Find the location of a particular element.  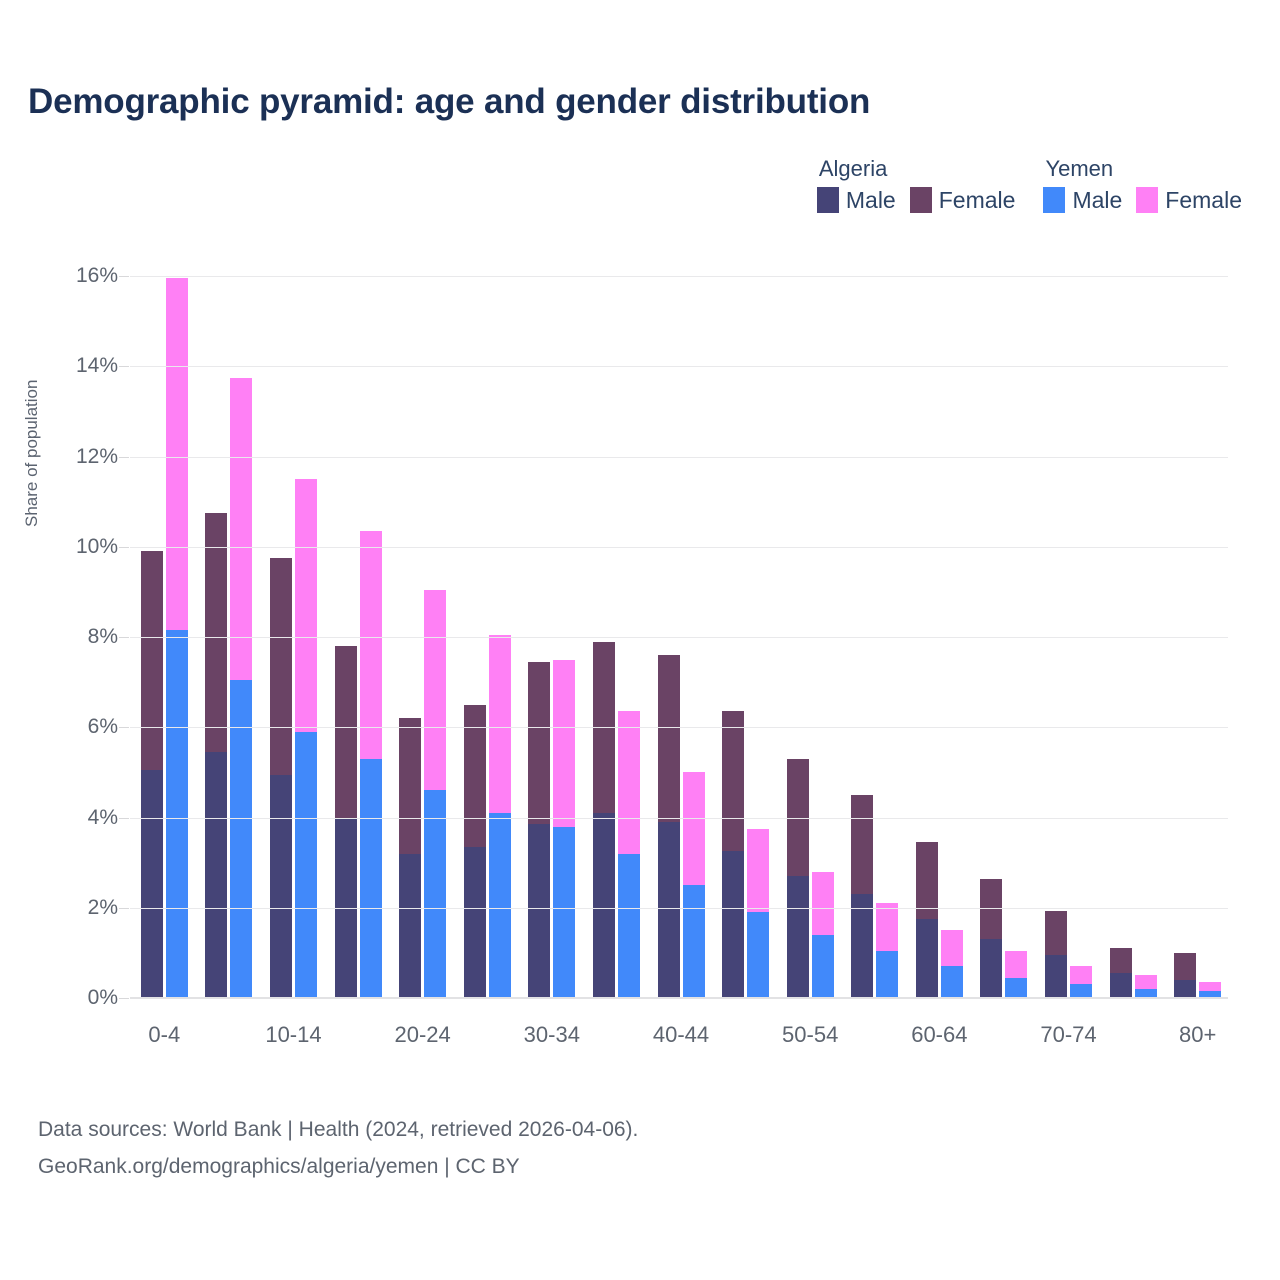

legend-item-yemen-male: Male is located at coordinates (1082, 200).